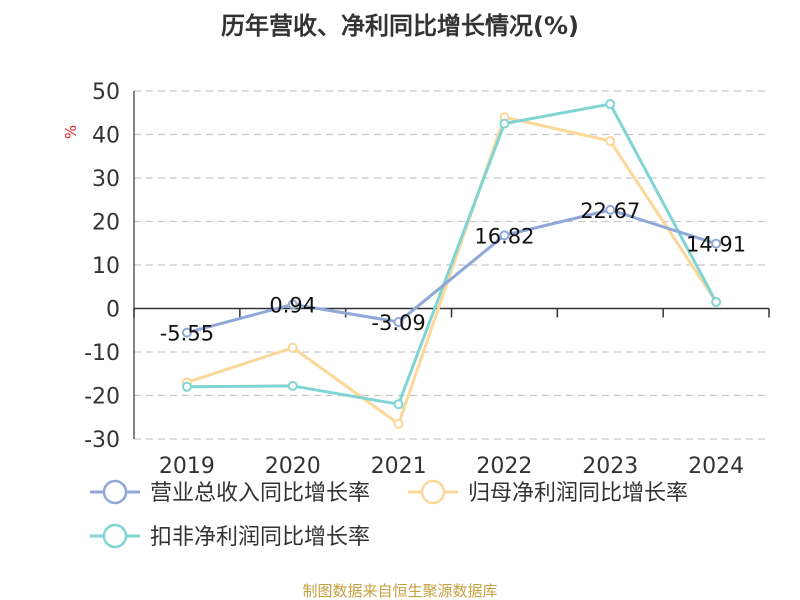  I want to click on x-tick-label: 2020, so click(293, 466).